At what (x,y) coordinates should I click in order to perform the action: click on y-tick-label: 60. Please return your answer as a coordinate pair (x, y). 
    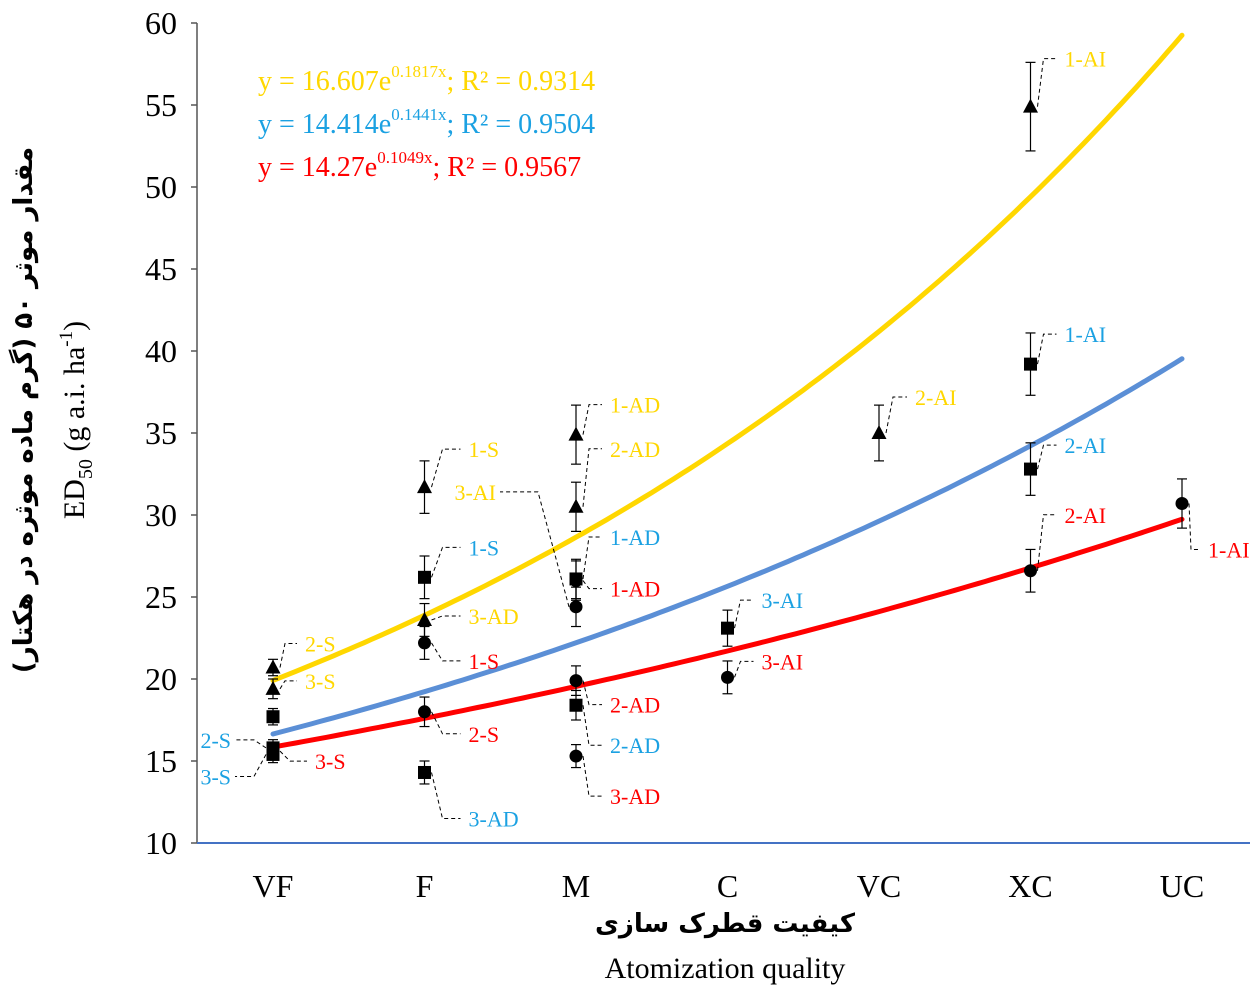
    Looking at the image, I should click on (161, 23).